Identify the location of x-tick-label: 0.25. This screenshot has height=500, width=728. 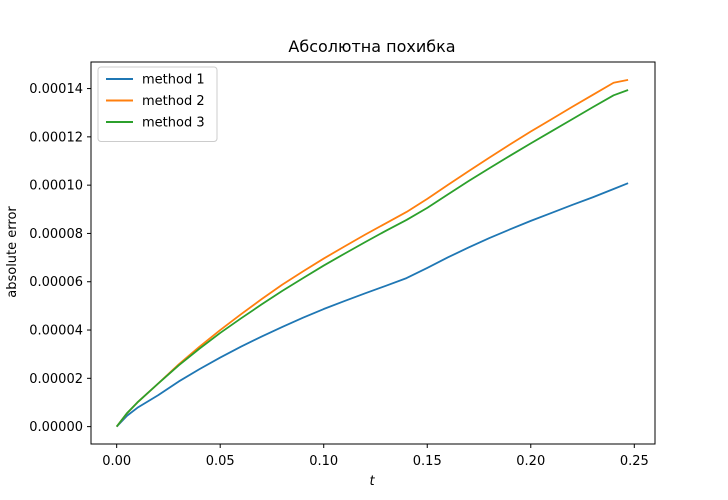
(634, 461).